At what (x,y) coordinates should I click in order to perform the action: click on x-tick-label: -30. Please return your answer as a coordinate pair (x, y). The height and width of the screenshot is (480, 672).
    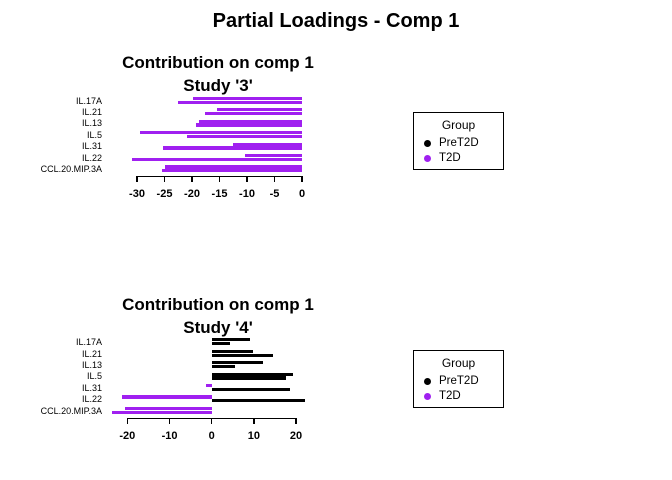
    Looking at the image, I should click on (137, 194).